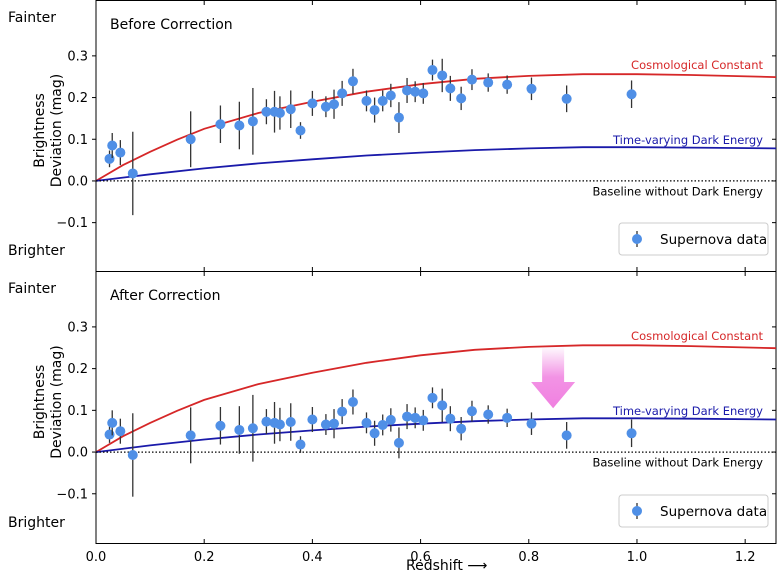 The width and height of the screenshot is (777, 580). I want to click on x-tick-label: 0.4, so click(312, 557).